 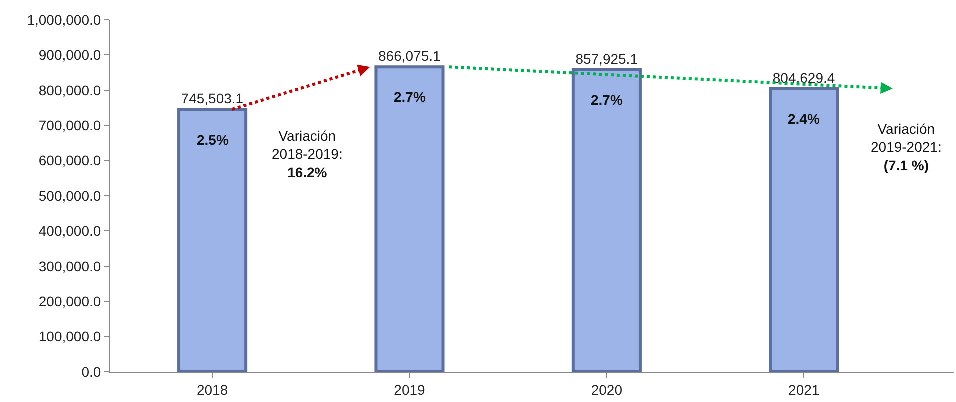 What do you see at coordinates (70, 302) in the screenshot?
I see `y-tick-label: 200,000.0` at bounding box center [70, 302].